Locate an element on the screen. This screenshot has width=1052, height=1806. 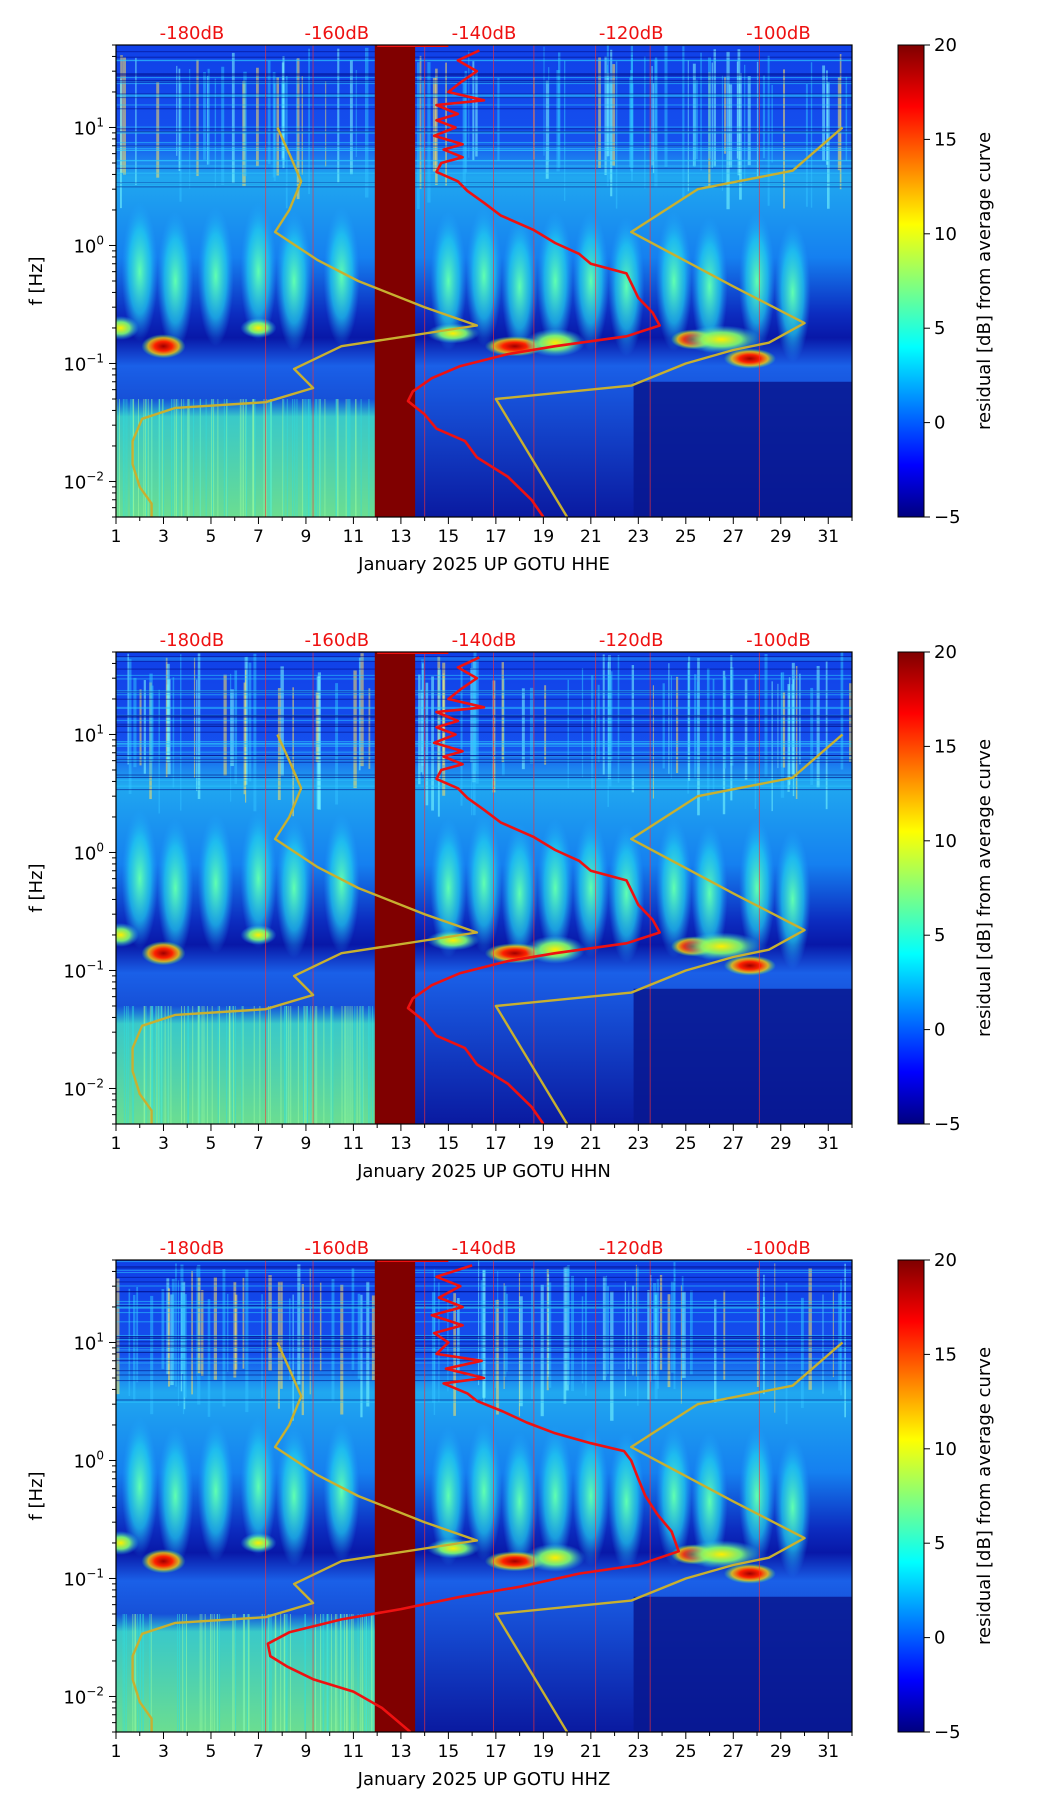
x-tick-label: 11 is located at coordinates (354, 1144).